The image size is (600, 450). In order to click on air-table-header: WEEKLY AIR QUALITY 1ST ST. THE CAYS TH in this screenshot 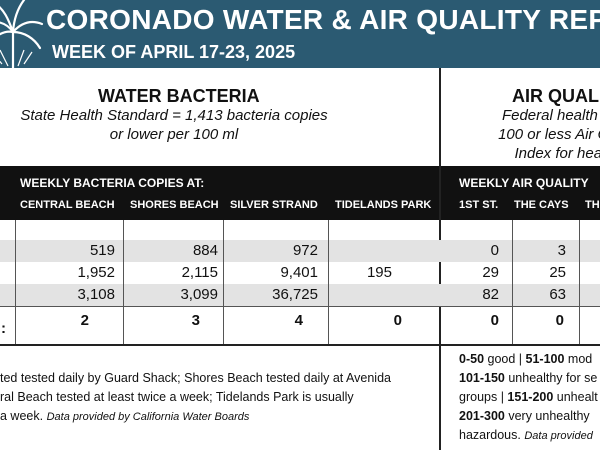, I will do `click(520, 193)`.